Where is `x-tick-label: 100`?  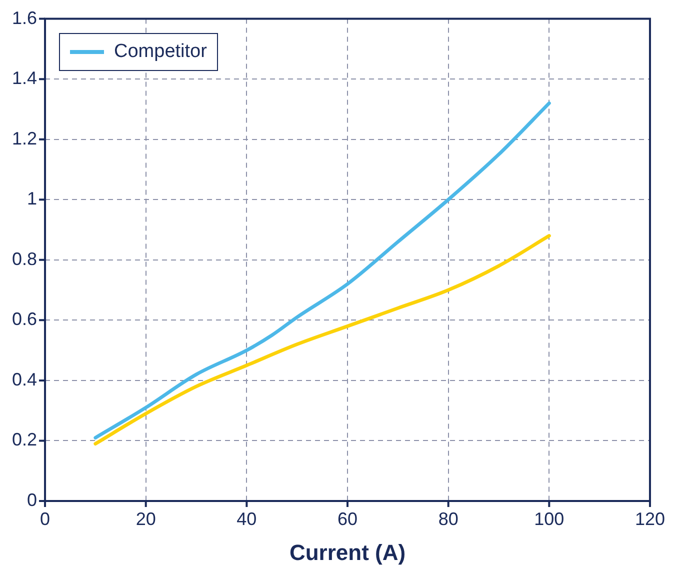 x-tick-label: 100 is located at coordinates (549, 518).